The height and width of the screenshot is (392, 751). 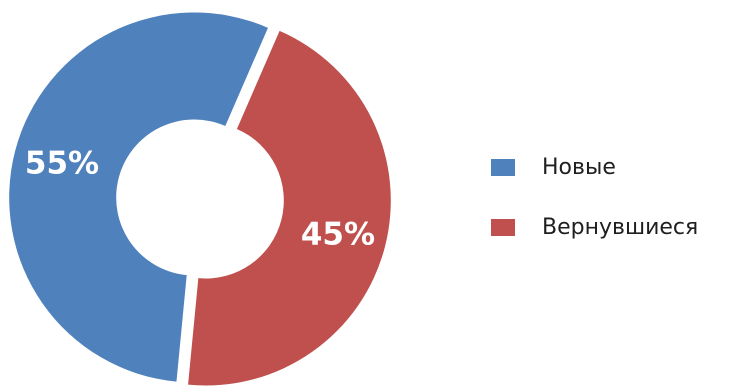 What do you see at coordinates (338, 235) in the screenshot?
I see `slice-label-returning: 45%` at bounding box center [338, 235].